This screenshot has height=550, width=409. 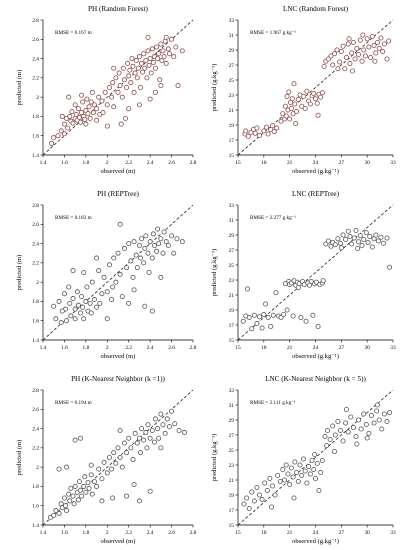 I want to click on x-tick-label: 2.2, so click(x=128, y=163).